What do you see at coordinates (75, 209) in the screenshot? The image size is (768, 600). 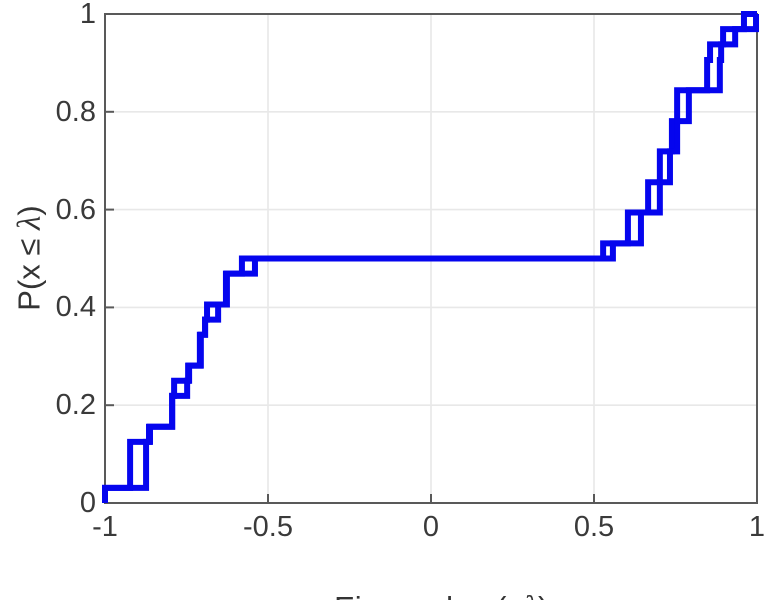 I see `y-tick-label: 0.6` at bounding box center [75, 209].